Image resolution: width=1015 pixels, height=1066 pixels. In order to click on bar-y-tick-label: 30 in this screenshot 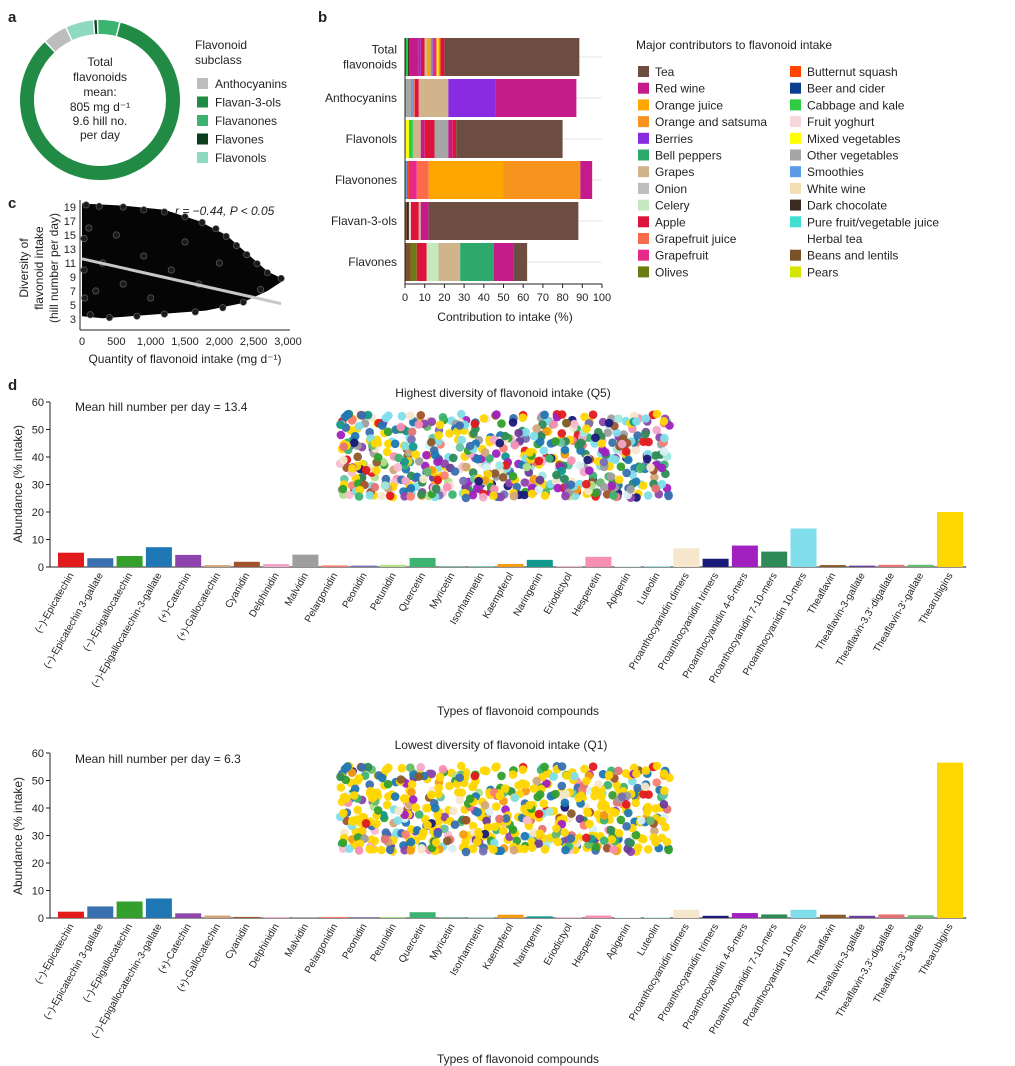, I will do `click(38, 486)`.